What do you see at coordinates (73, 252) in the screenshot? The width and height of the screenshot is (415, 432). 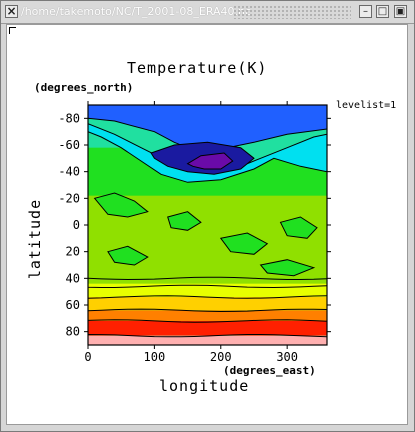 I see `y-tick-label: 20` at bounding box center [73, 252].